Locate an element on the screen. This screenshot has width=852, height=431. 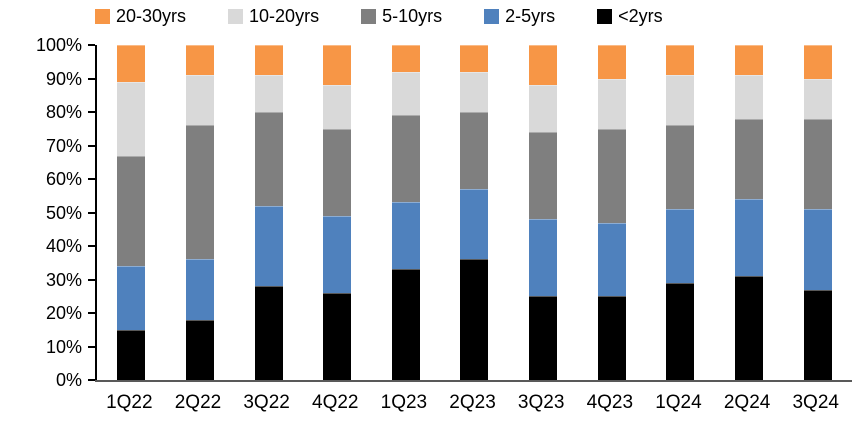
bar-3Q24 is located at coordinates (817, 212).